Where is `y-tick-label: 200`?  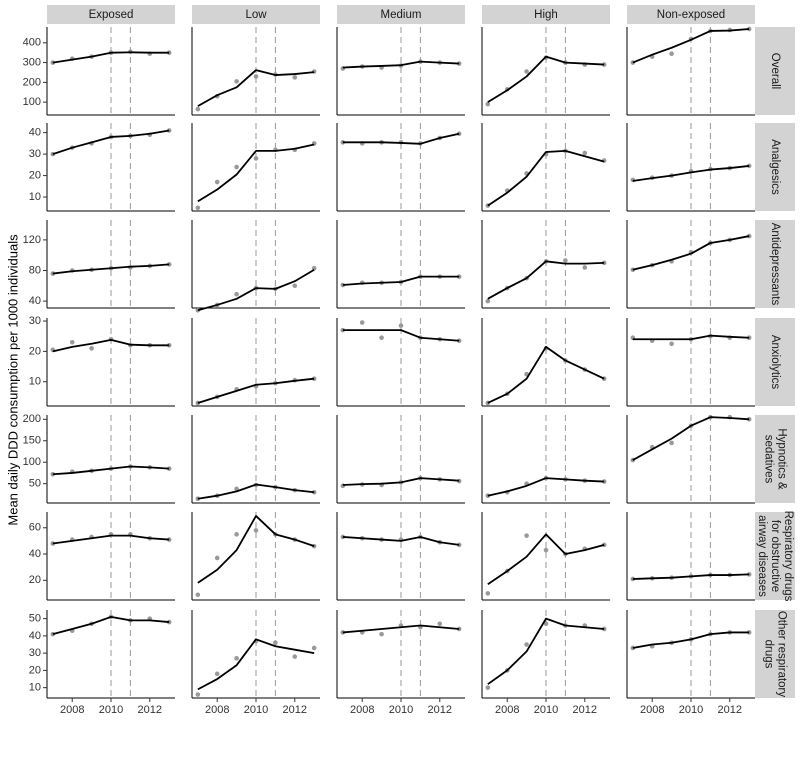 y-tick-label: 200 is located at coordinates (32, 419).